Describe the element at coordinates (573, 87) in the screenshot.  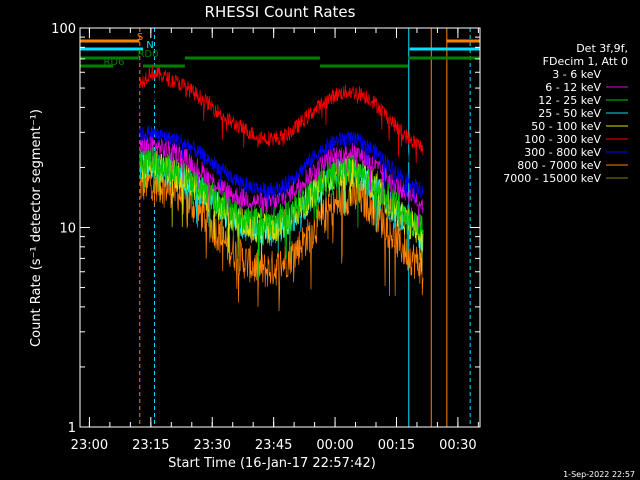
I see `legend-entry-label: 6 - 12 keV` at that location.